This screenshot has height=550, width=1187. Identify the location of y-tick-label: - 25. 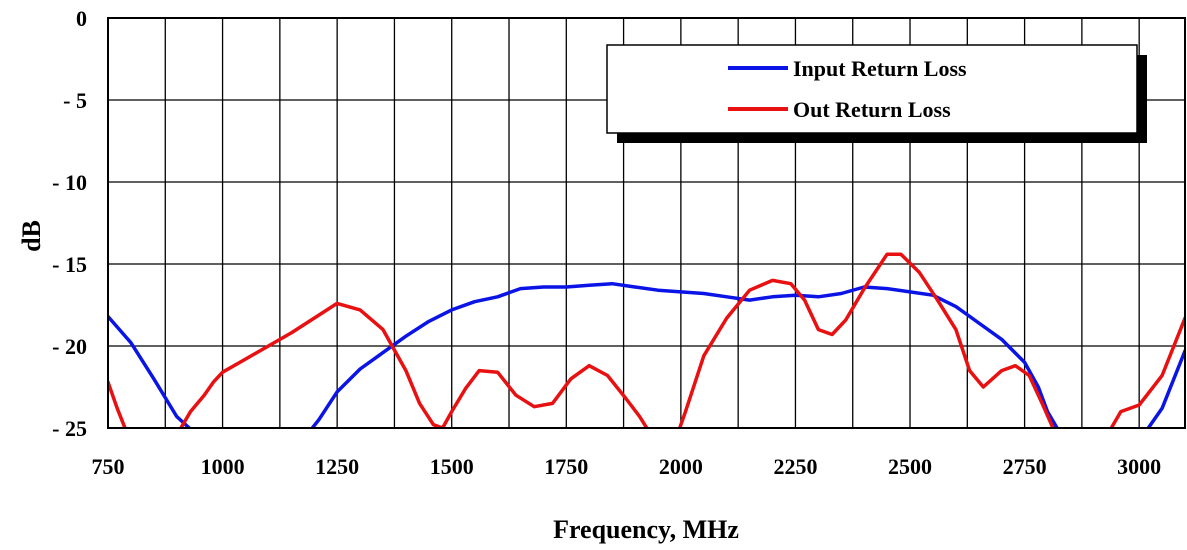
(69, 428).